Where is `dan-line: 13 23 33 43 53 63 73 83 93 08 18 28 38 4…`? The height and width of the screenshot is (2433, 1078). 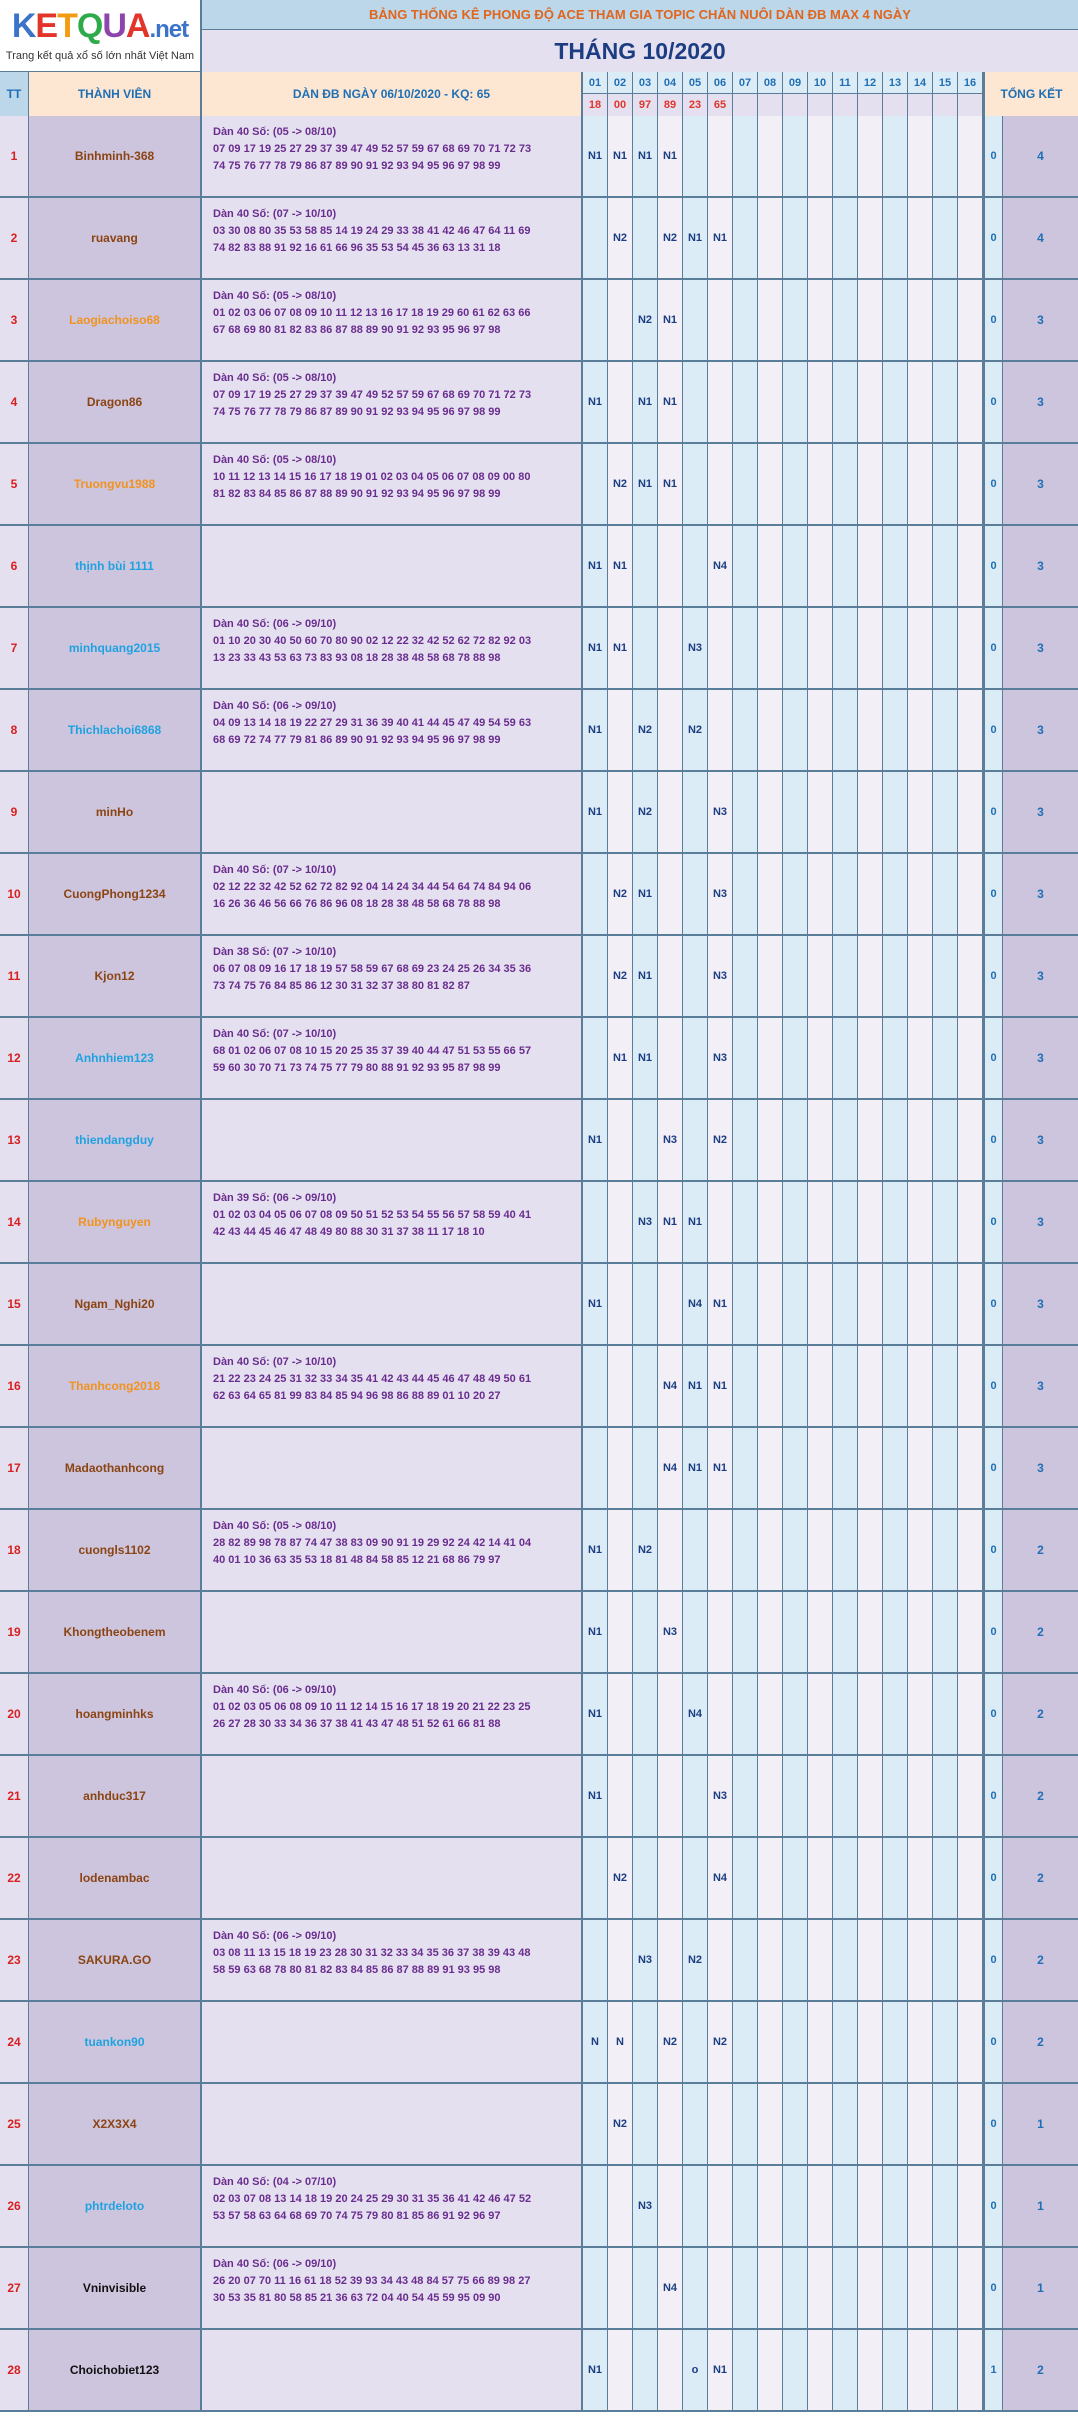 dan-line: 13 23 33 43 53 63 73 83 93 08 18 28 38 4… is located at coordinates (357, 658).